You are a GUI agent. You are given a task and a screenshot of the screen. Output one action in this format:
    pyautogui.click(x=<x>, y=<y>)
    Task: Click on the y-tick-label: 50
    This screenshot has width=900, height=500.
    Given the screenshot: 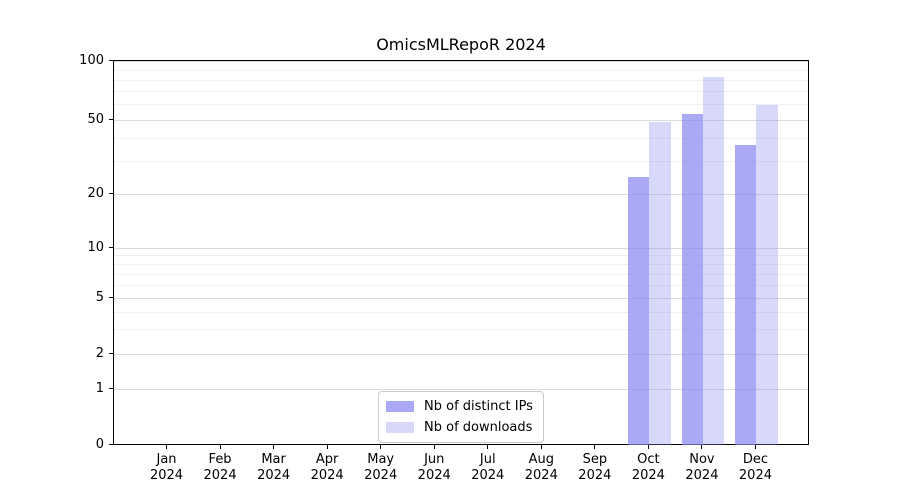 What is the action you would take?
    pyautogui.click(x=95, y=120)
    